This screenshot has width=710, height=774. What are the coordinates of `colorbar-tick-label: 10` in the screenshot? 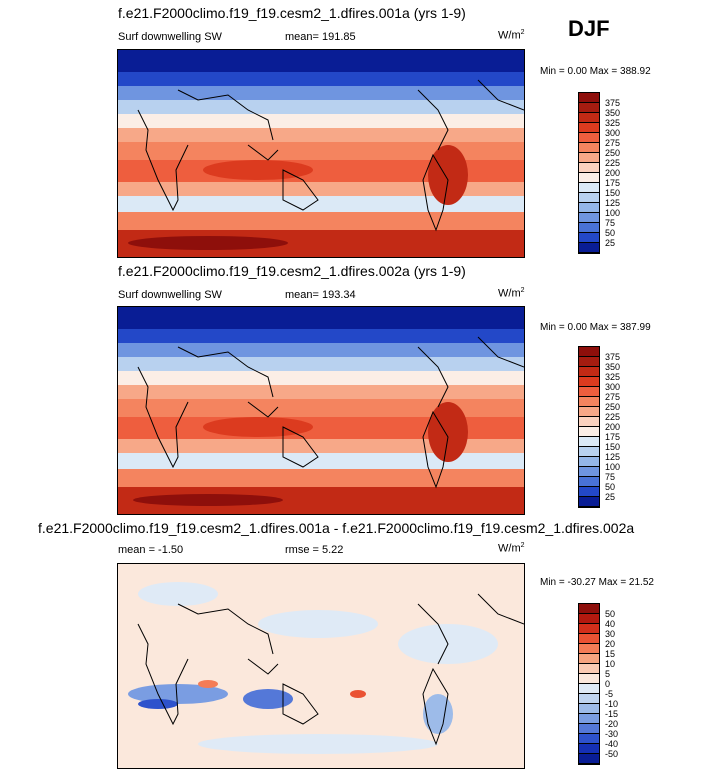 It's located at (610, 664).